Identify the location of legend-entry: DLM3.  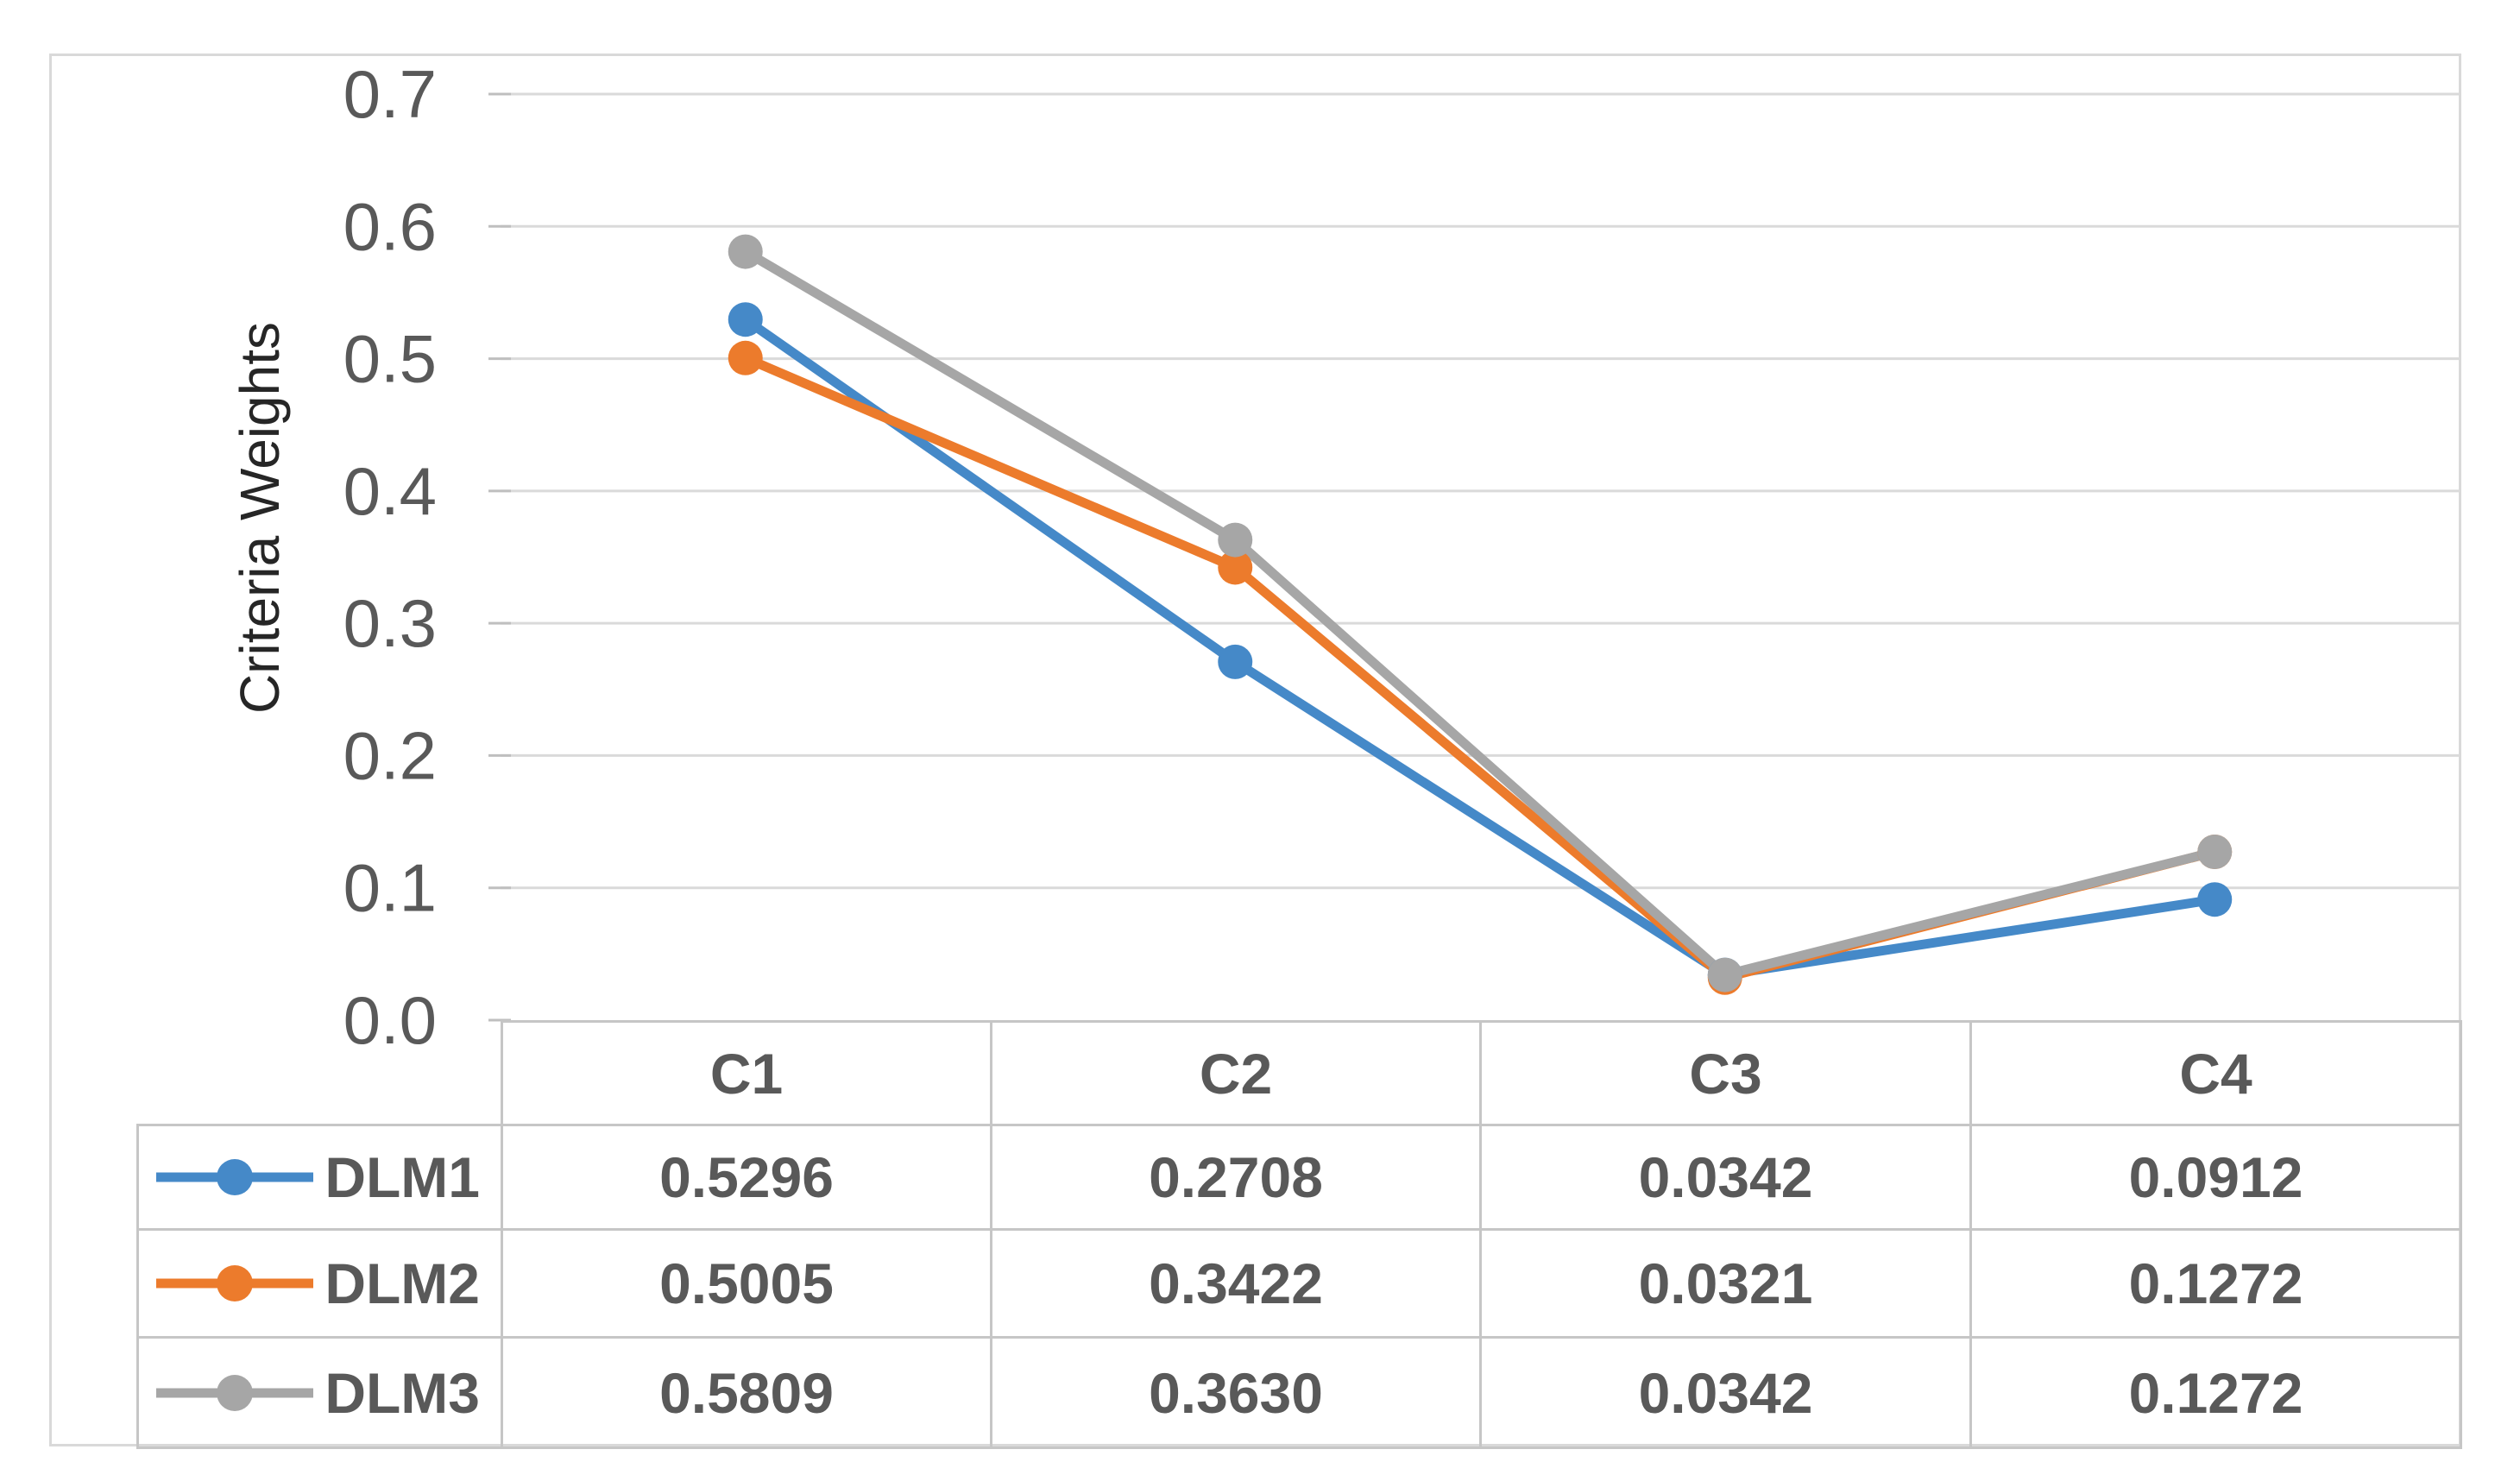
(320, 1393).